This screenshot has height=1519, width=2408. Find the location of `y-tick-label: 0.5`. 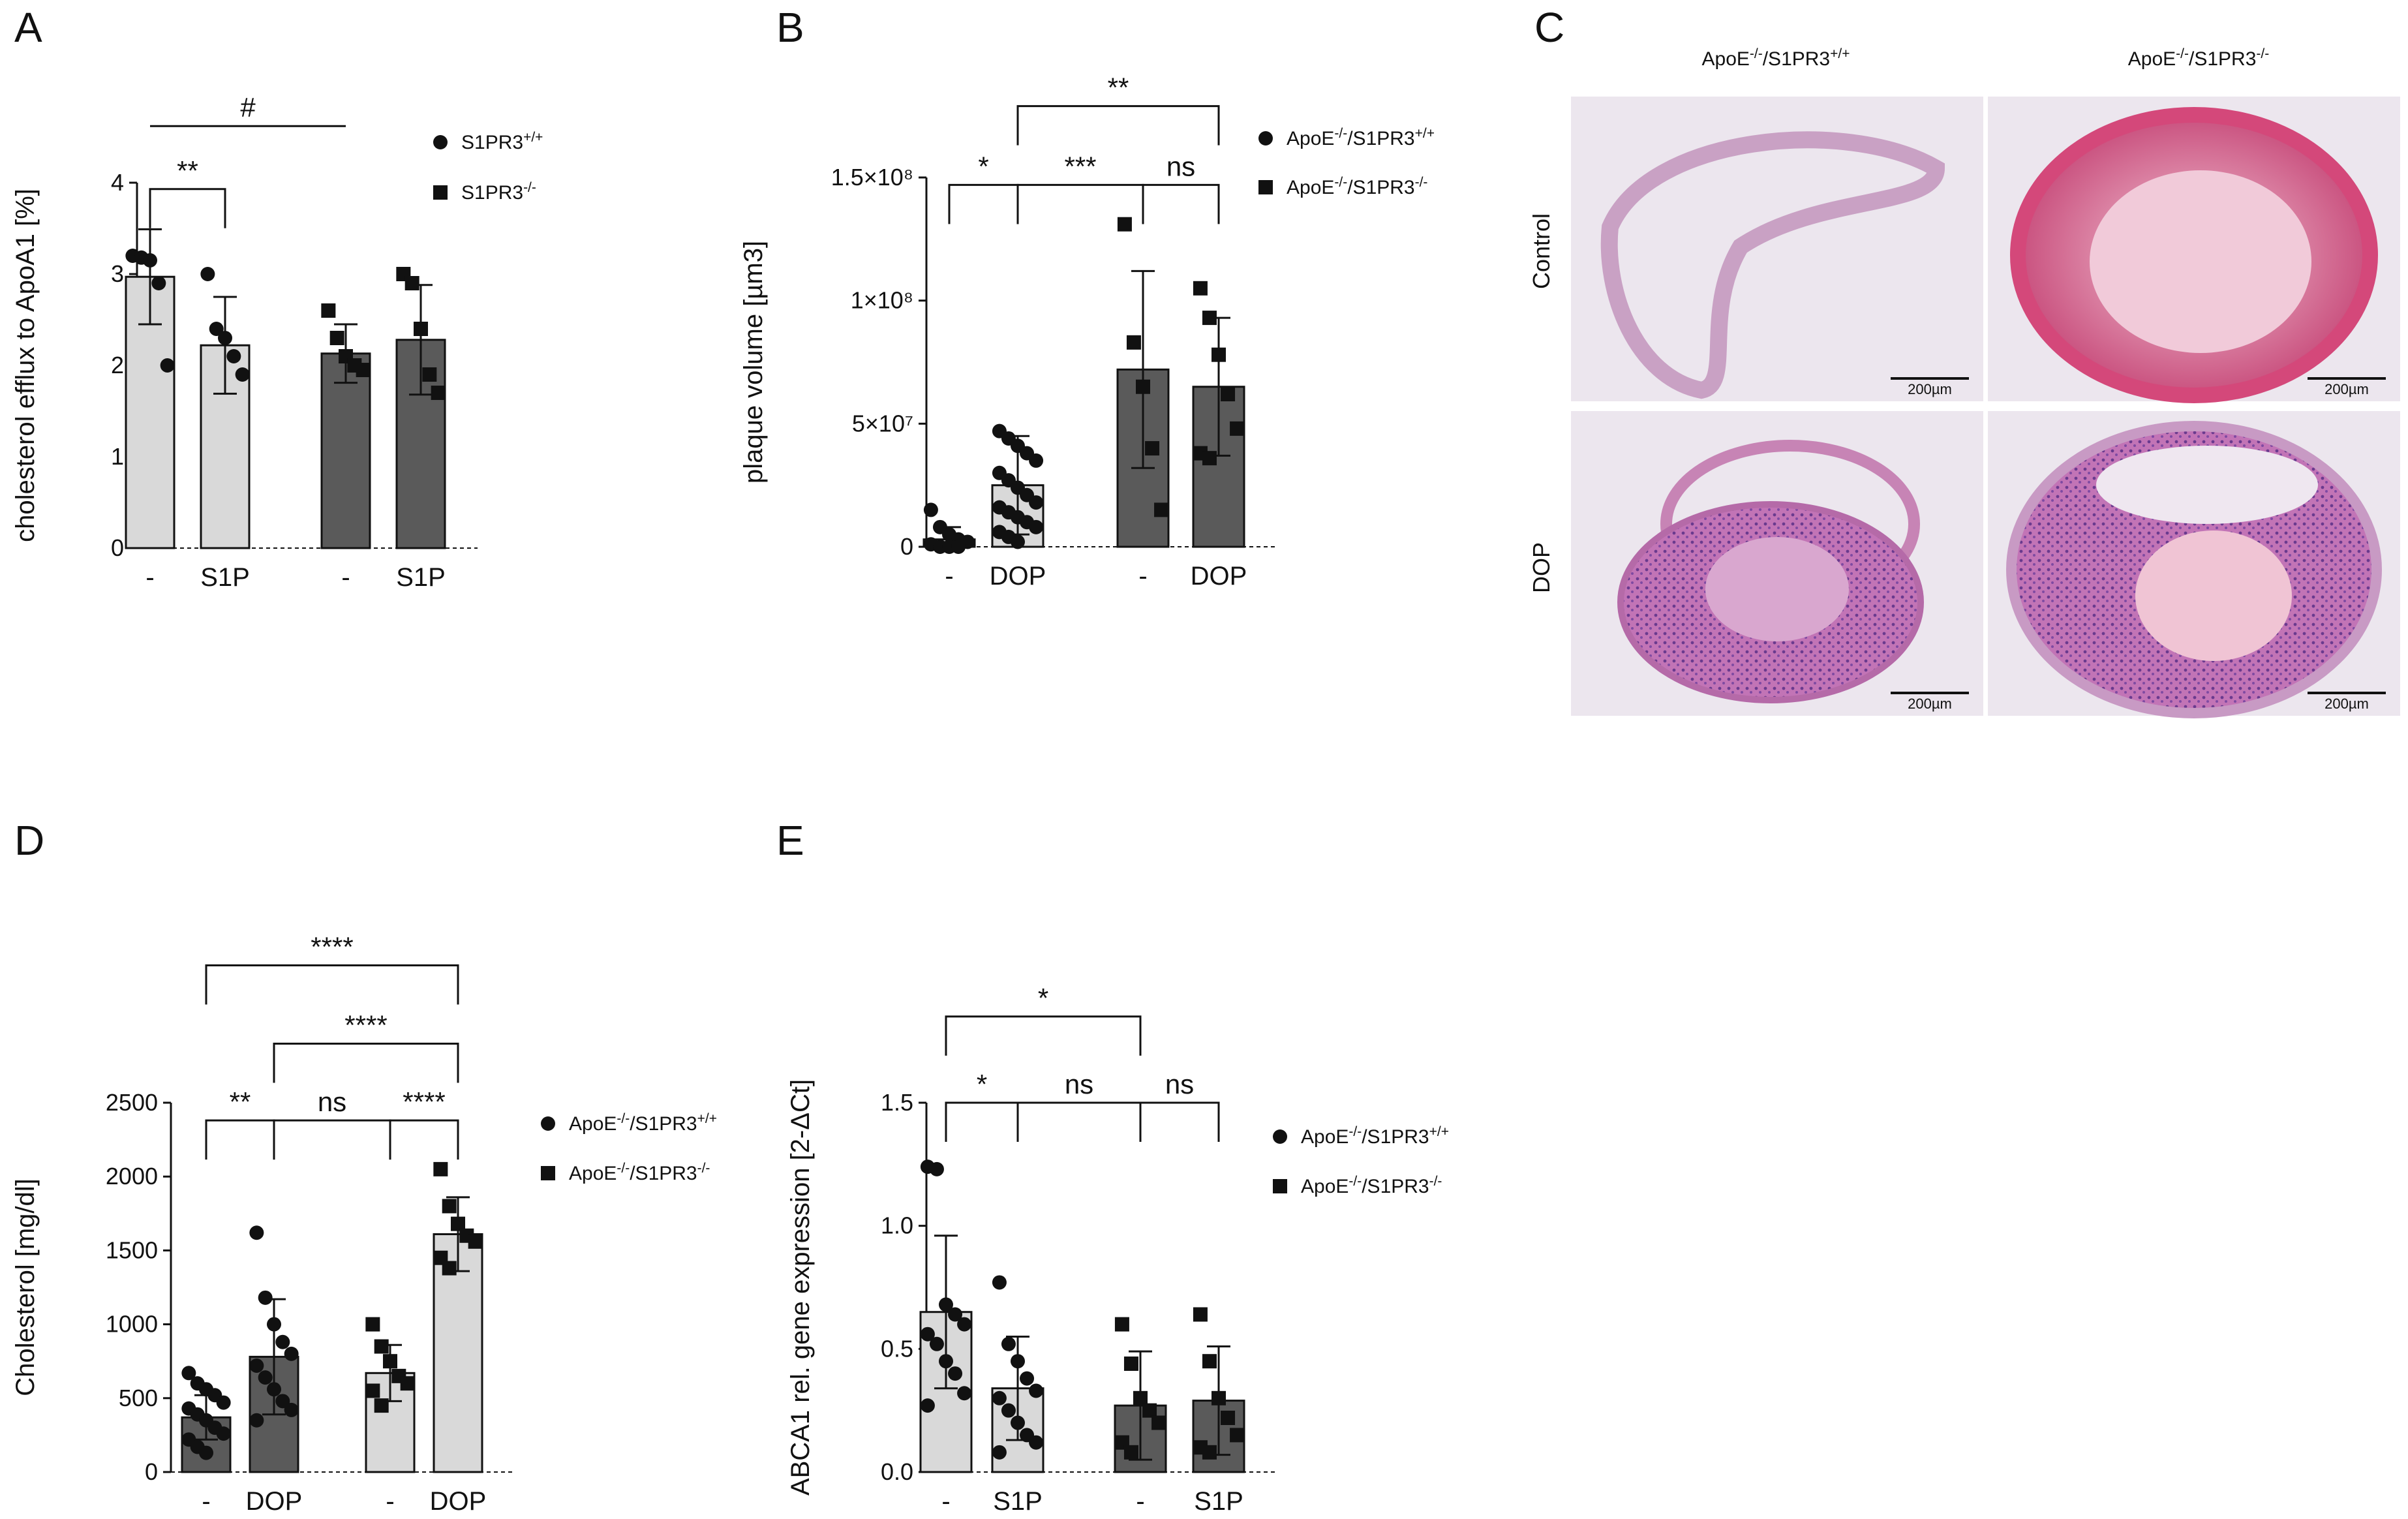

y-tick-label: 0.5 is located at coordinates (897, 1348).